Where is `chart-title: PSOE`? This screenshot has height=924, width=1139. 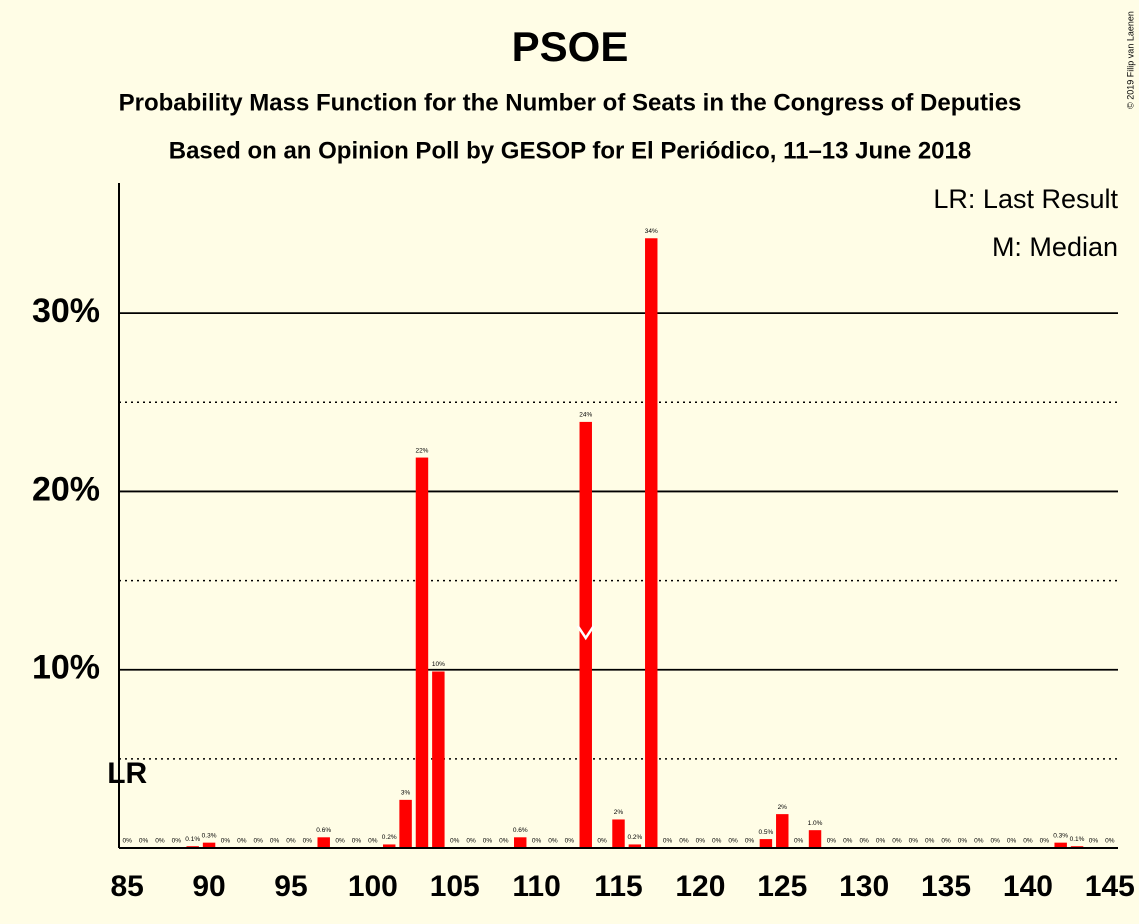
chart-title: PSOE is located at coordinates (570, 46).